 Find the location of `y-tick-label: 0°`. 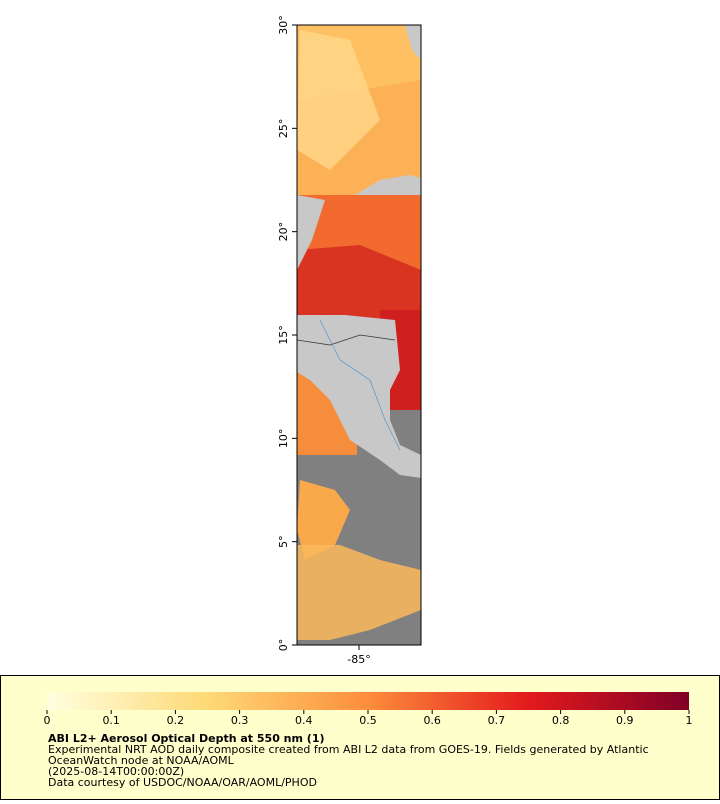

y-tick-label: 0° is located at coordinates (283, 645).